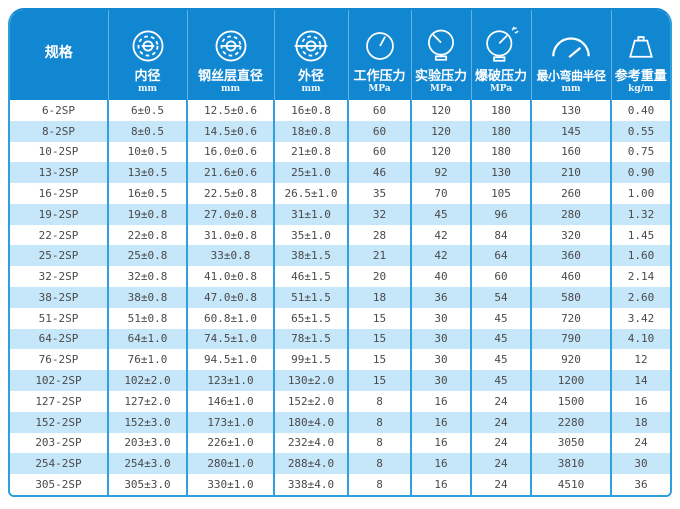  I want to click on column-unit: kg/m, so click(641, 89).